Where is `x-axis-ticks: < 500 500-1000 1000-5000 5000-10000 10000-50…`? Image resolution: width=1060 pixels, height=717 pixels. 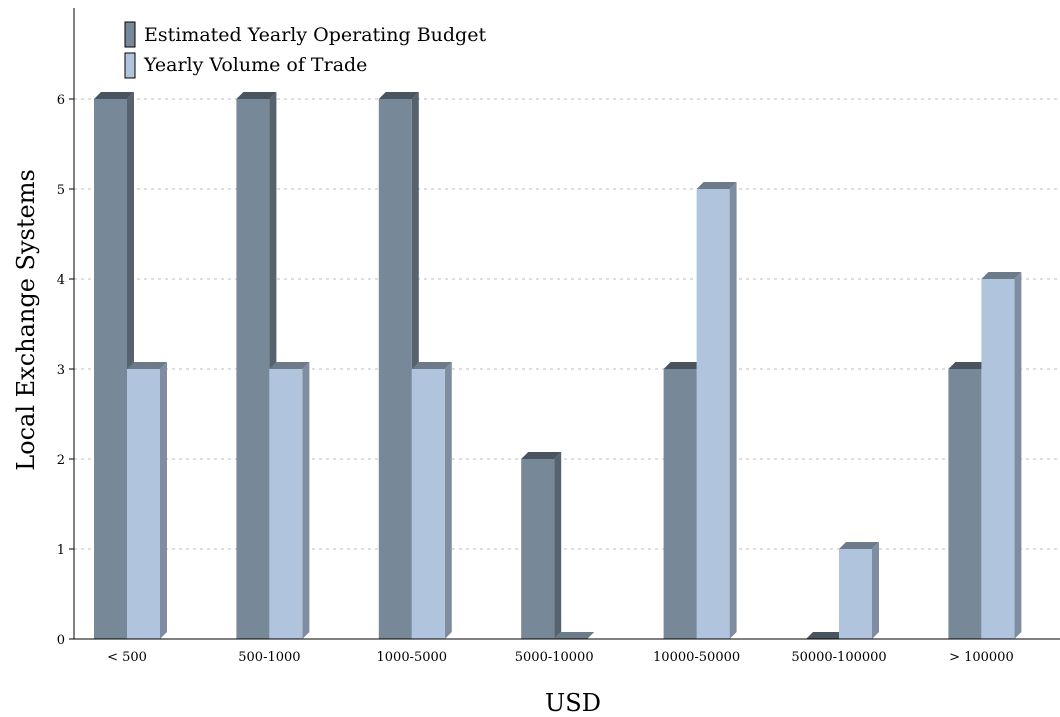
x-axis-ticks: < 500 500-1000 1000-5000 5000-10000 10000-50… is located at coordinates (560, 657).